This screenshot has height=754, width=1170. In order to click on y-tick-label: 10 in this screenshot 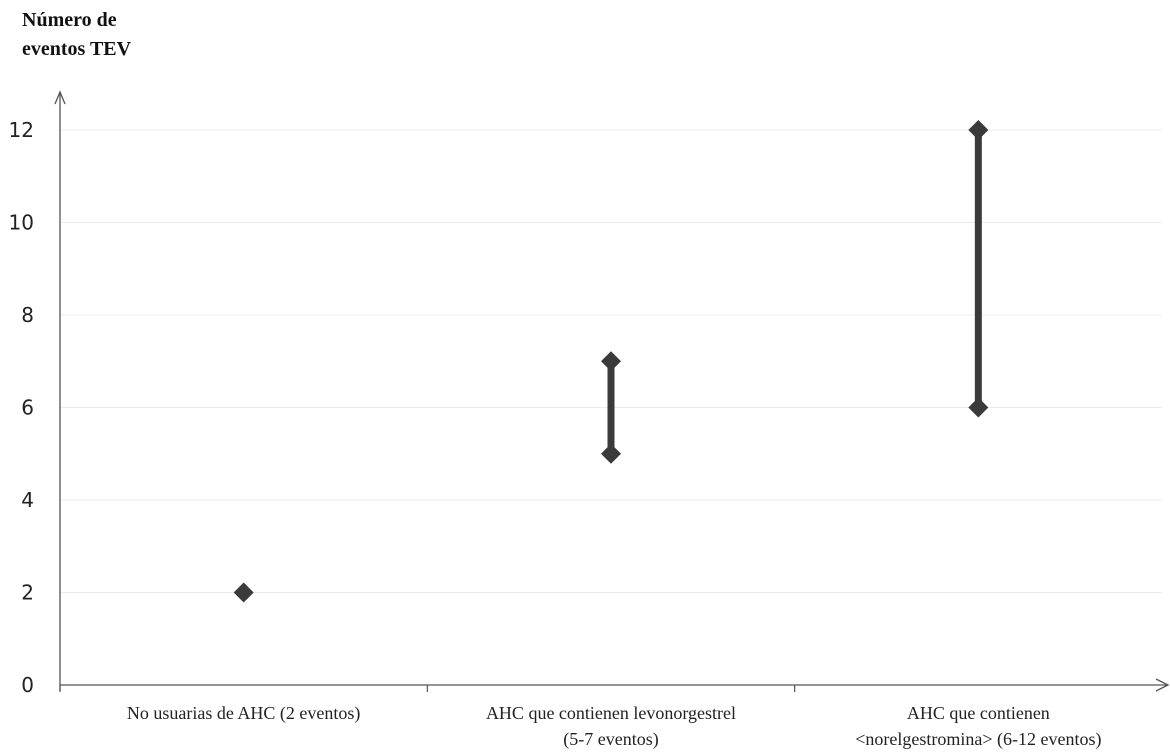, I will do `click(21, 223)`.